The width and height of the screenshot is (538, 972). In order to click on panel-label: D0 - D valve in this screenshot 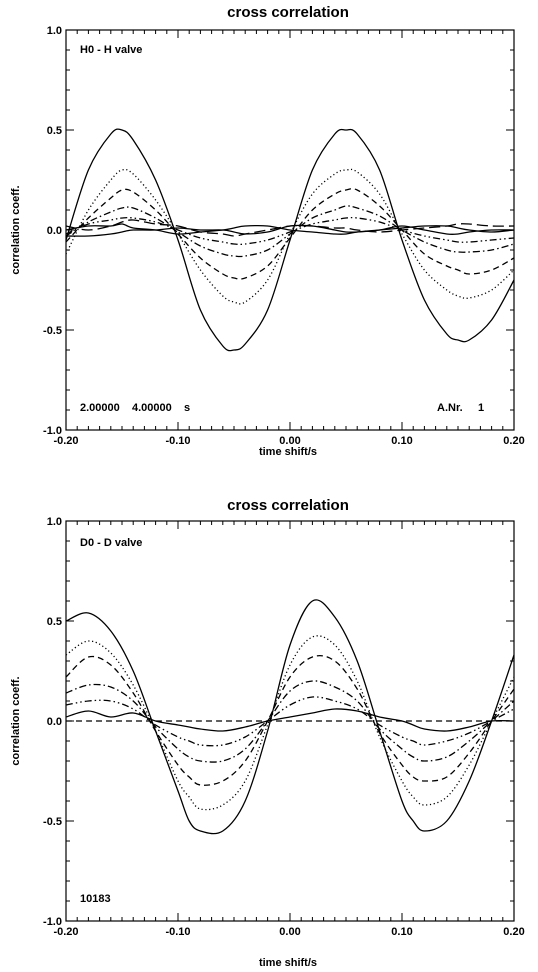, I will do `click(111, 543)`.